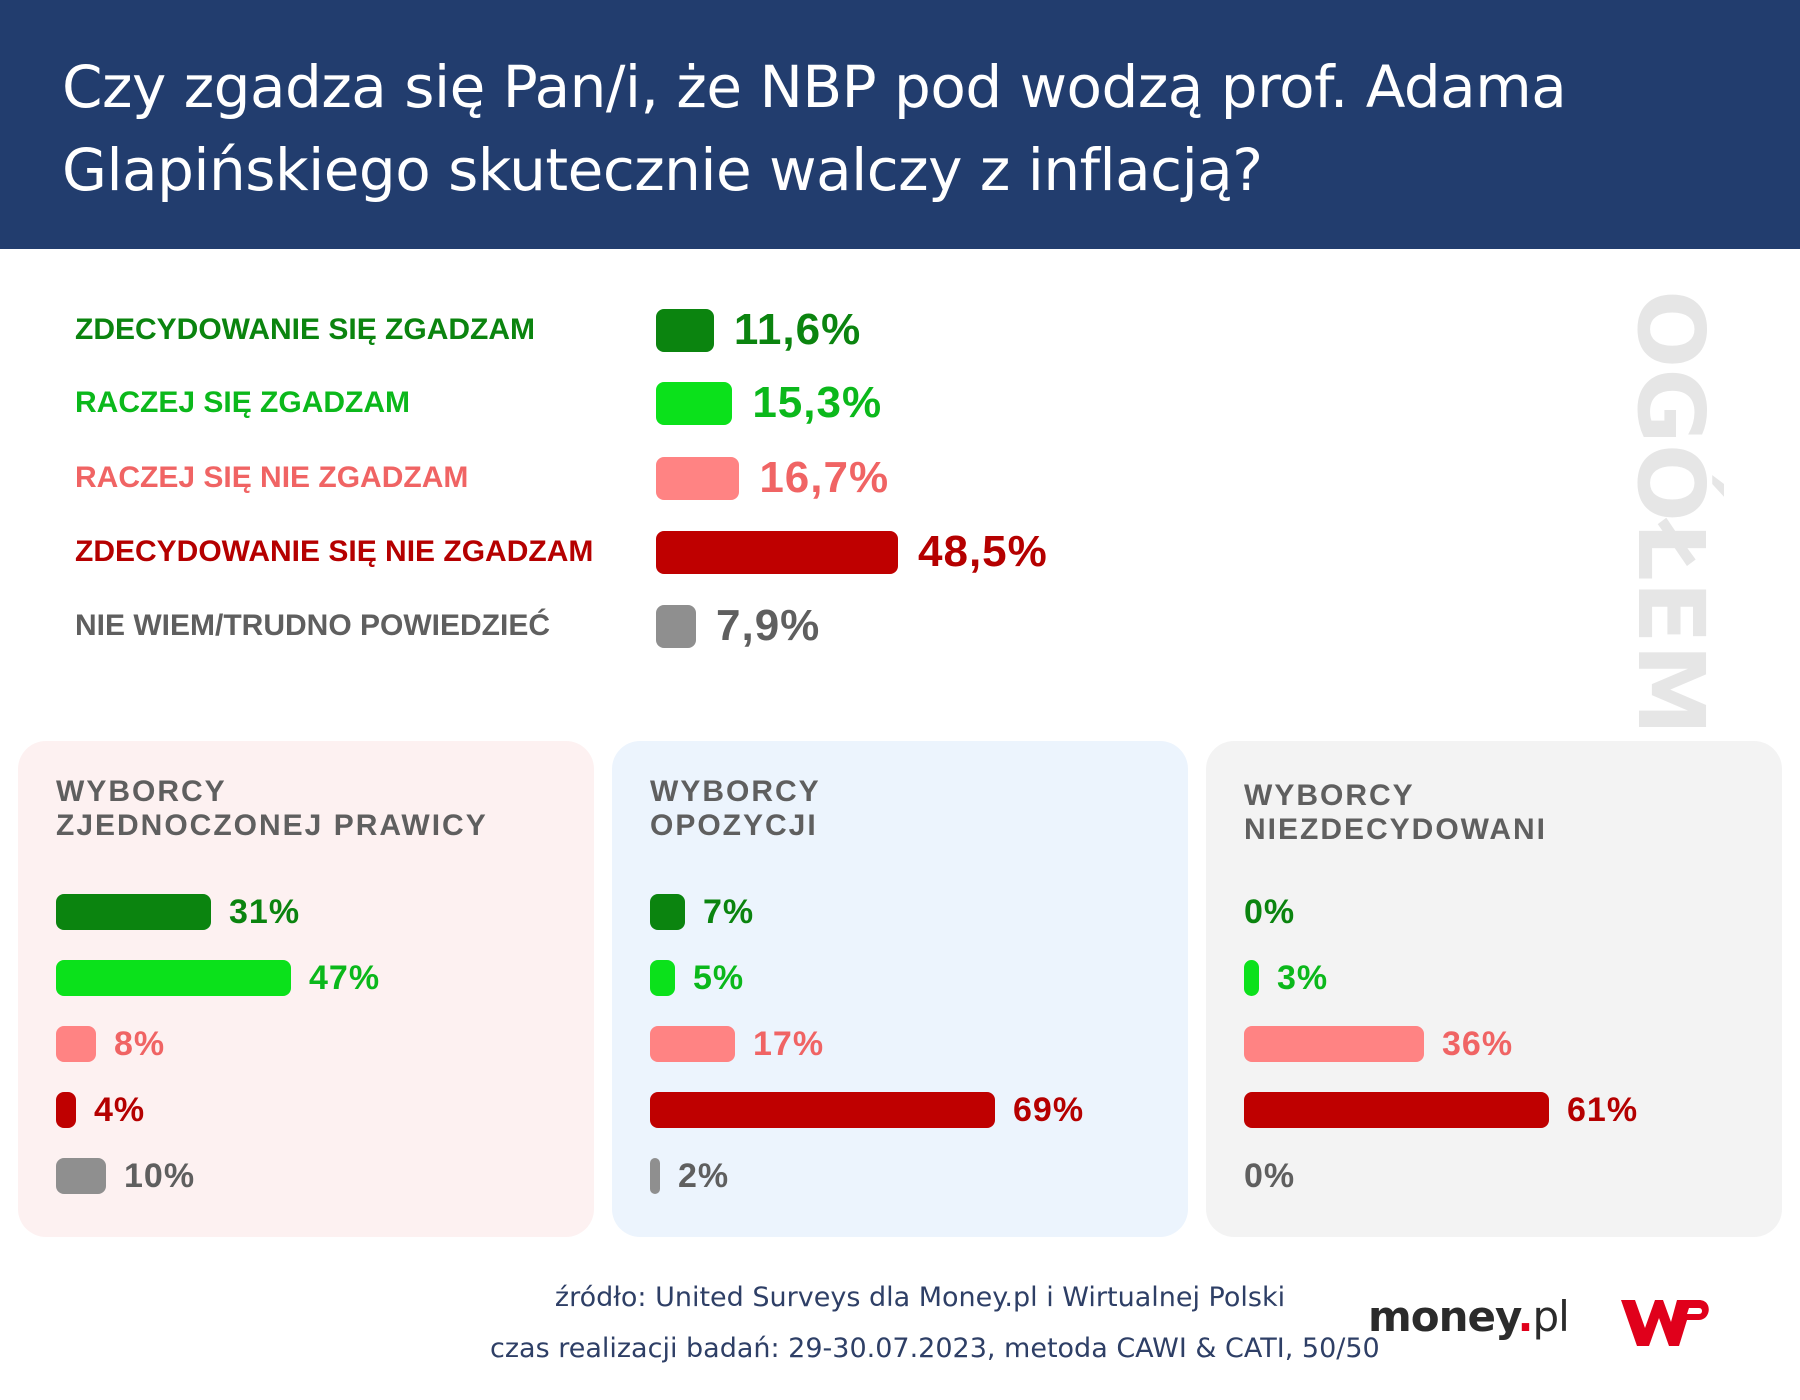 This screenshot has height=1400, width=1800. I want to click on panel-title-line: NIEZDECYDOWANI, so click(1396, 829).